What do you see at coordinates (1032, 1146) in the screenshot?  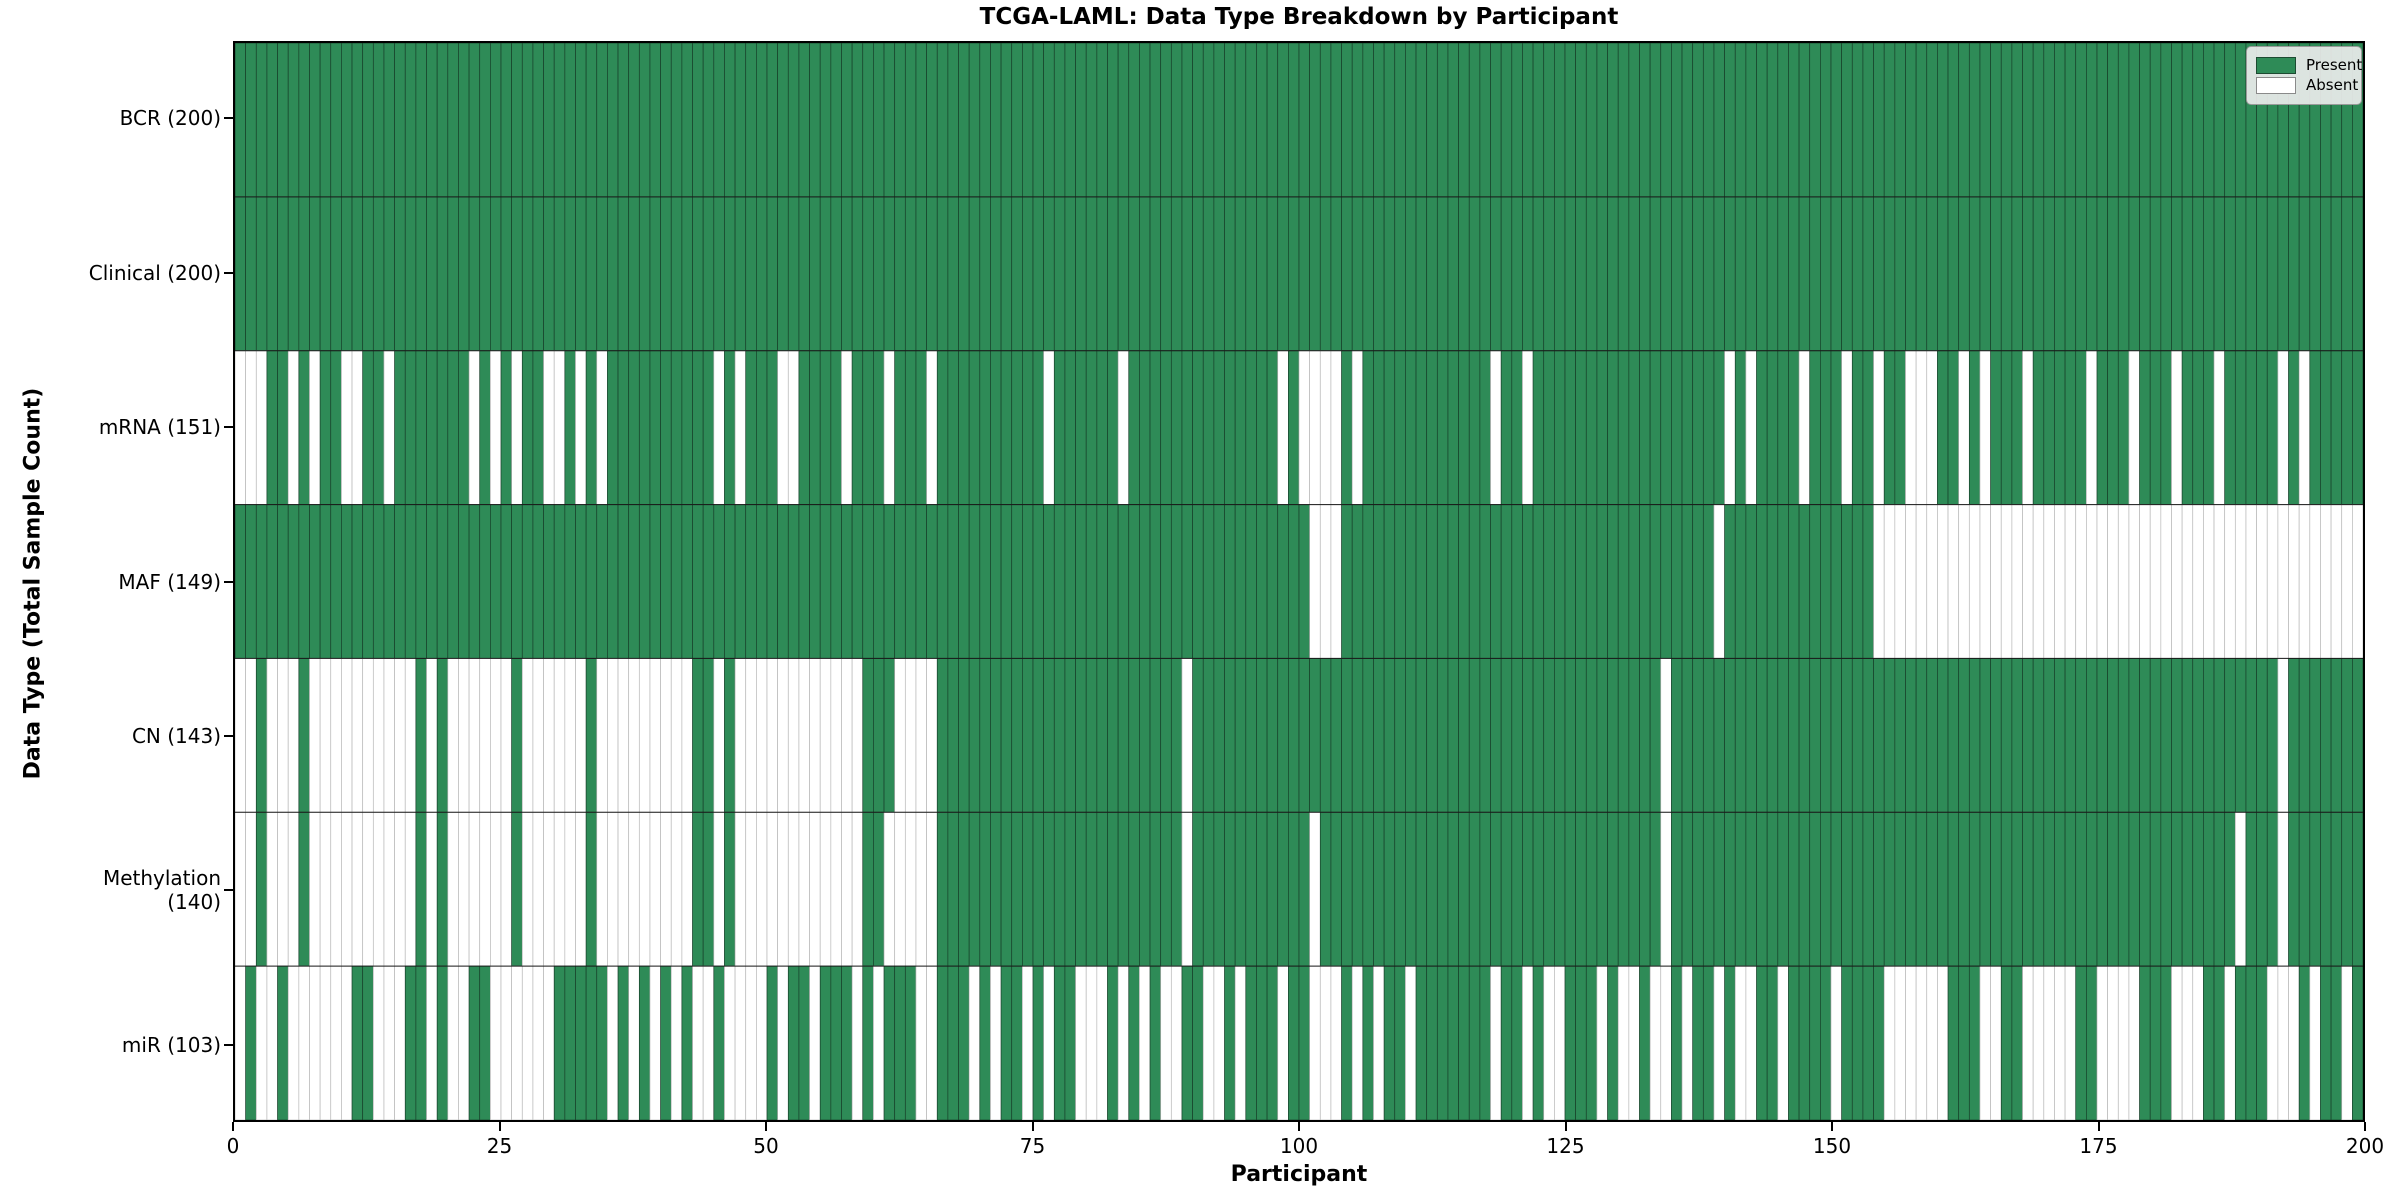 I see `x-tick-label: 75` at bounding box center [1032, 1146].